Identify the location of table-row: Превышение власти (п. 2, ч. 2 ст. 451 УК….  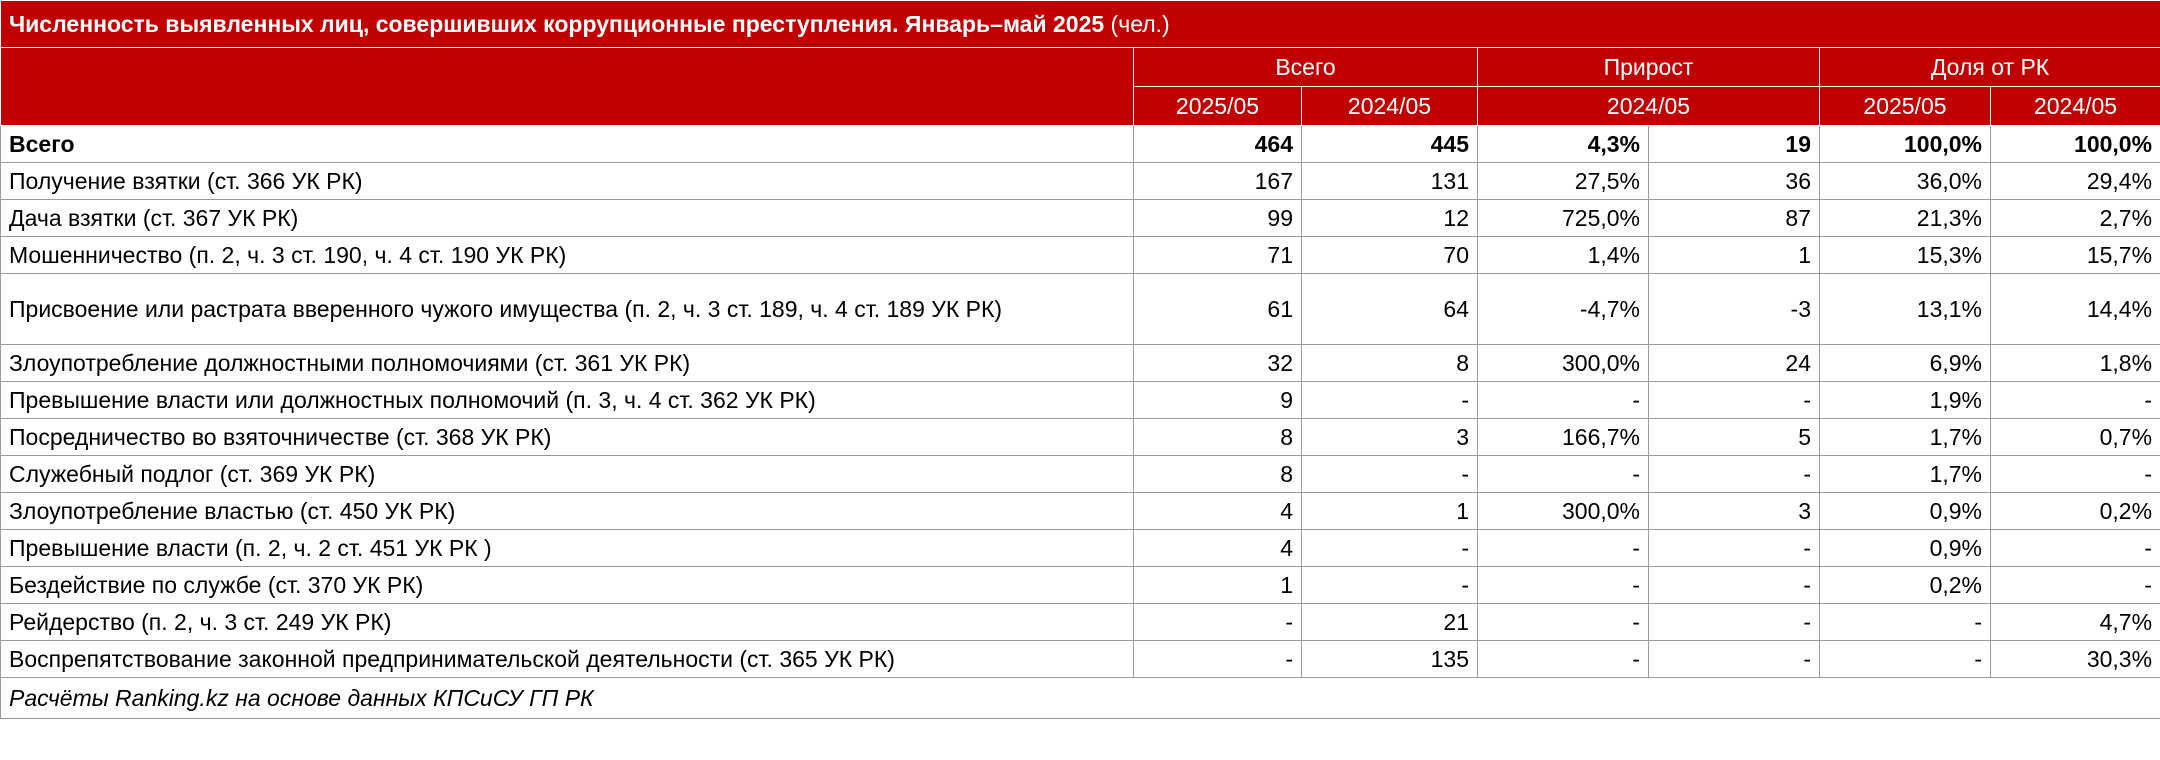
(1080, 548).